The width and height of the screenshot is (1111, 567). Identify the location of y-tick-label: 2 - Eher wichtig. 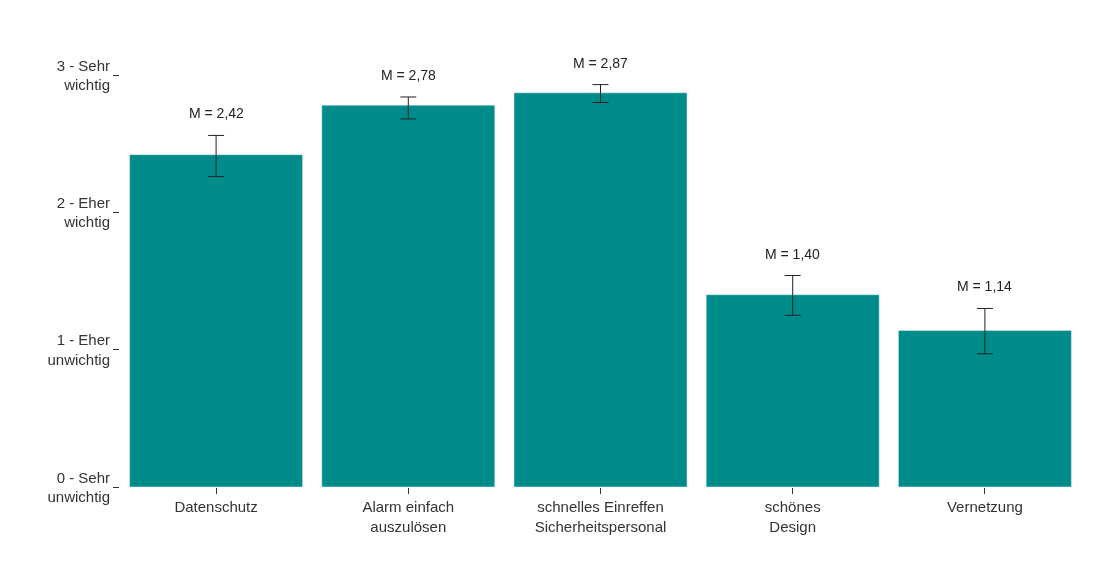
(83, 212).